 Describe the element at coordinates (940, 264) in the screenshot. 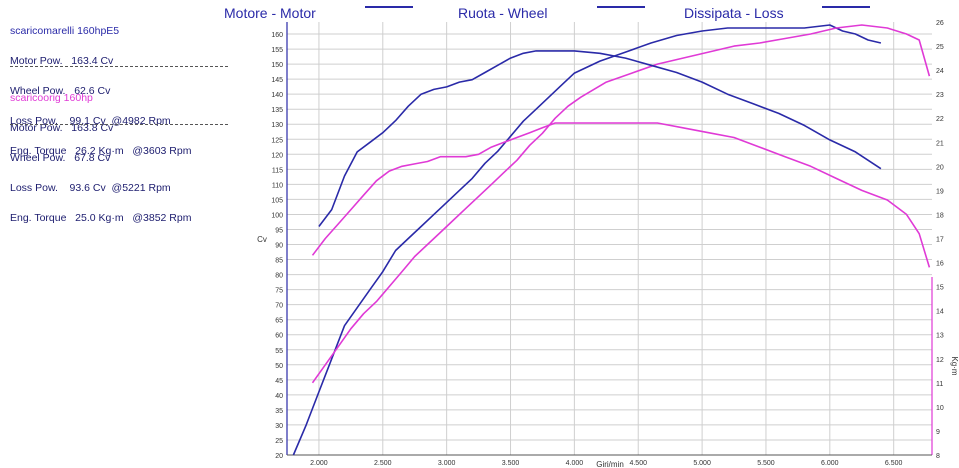

I see `y2-tick-label: 16` at that location.